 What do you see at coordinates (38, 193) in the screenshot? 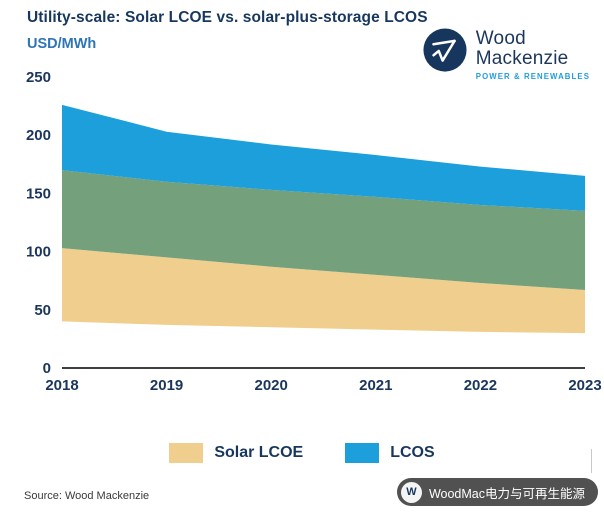
I see `y-tick-label: 150` at bounding box center [38, 193].